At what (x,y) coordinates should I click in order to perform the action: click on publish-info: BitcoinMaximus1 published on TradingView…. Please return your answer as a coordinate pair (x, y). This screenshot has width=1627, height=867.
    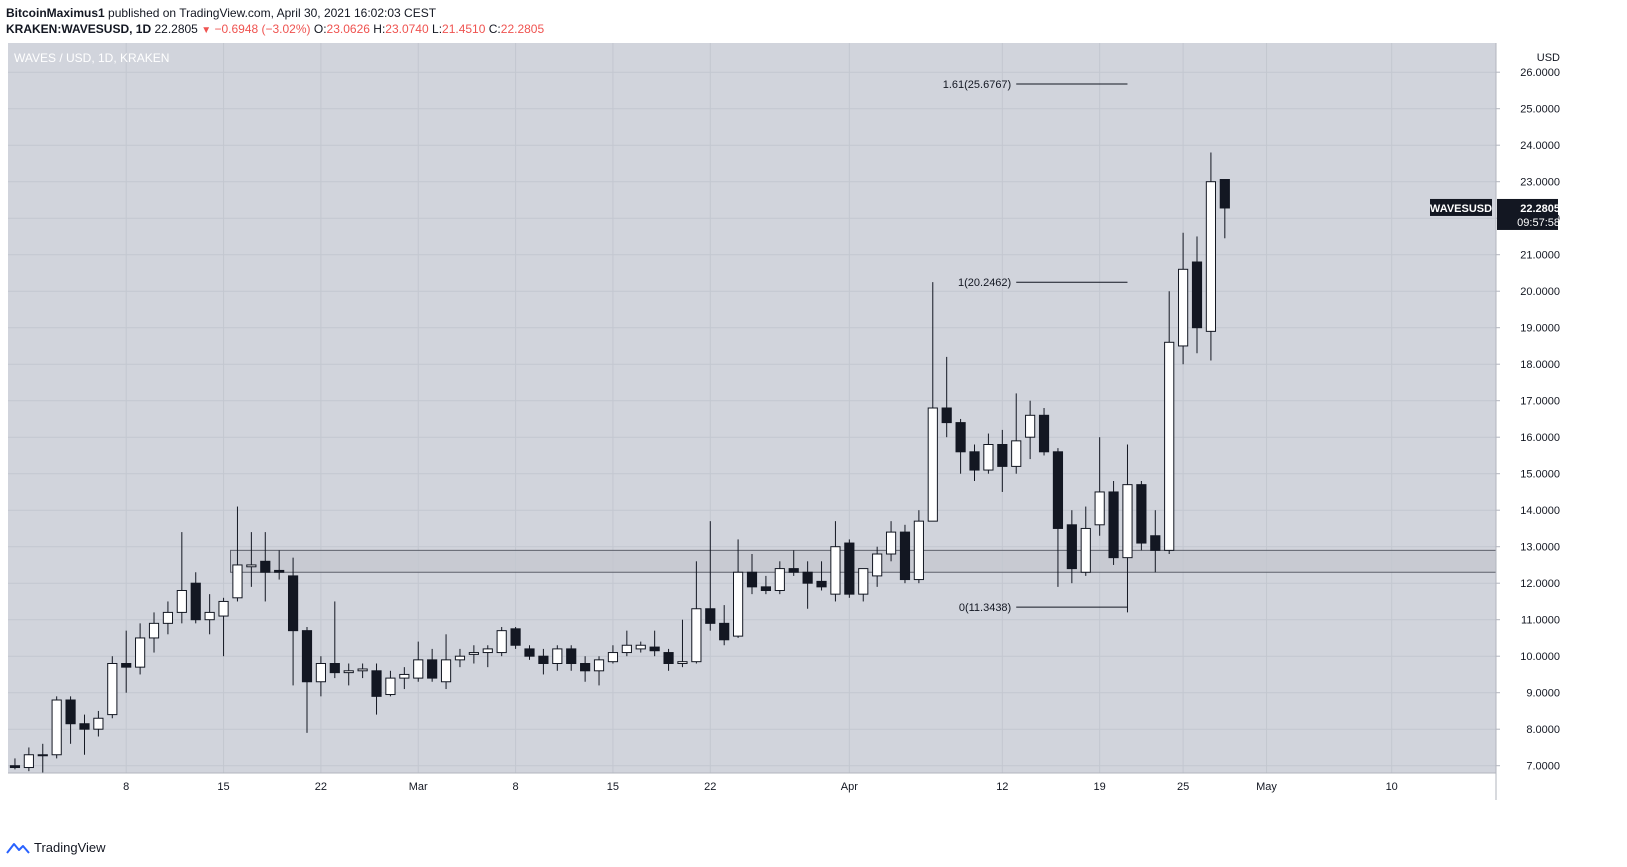
    Looking at the image, I should click on (221, 13).